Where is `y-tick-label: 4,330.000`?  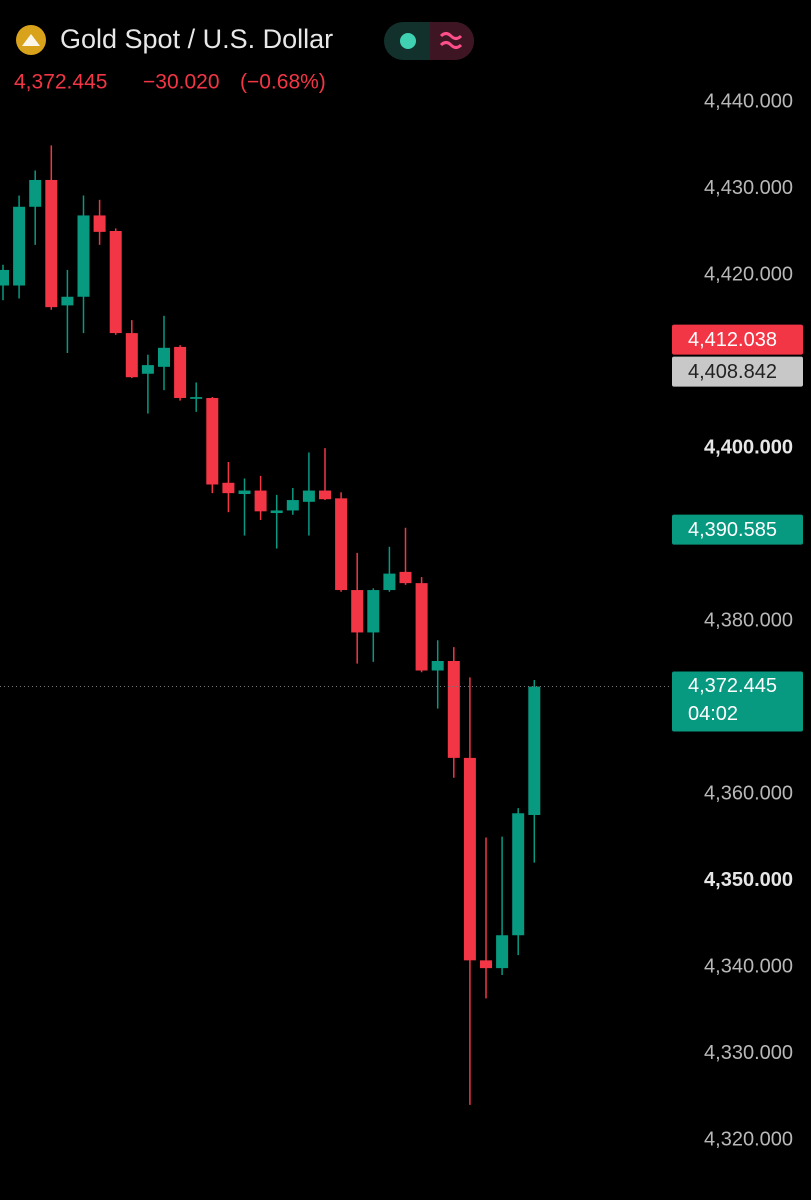 y-tick-label: 4,330.000 is located at coordinates (748, 1053).